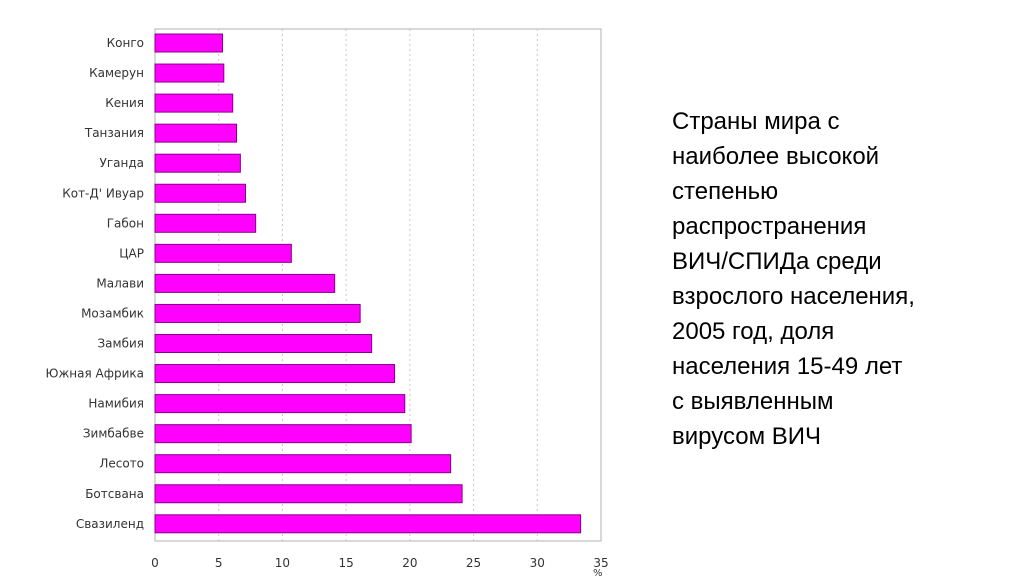 This screenshot has width=1024, height=576. What do you see at coordinates (110, 524) in the screenshot?
I see `category-label: Свазиленд` at bounding box center [110, 524].